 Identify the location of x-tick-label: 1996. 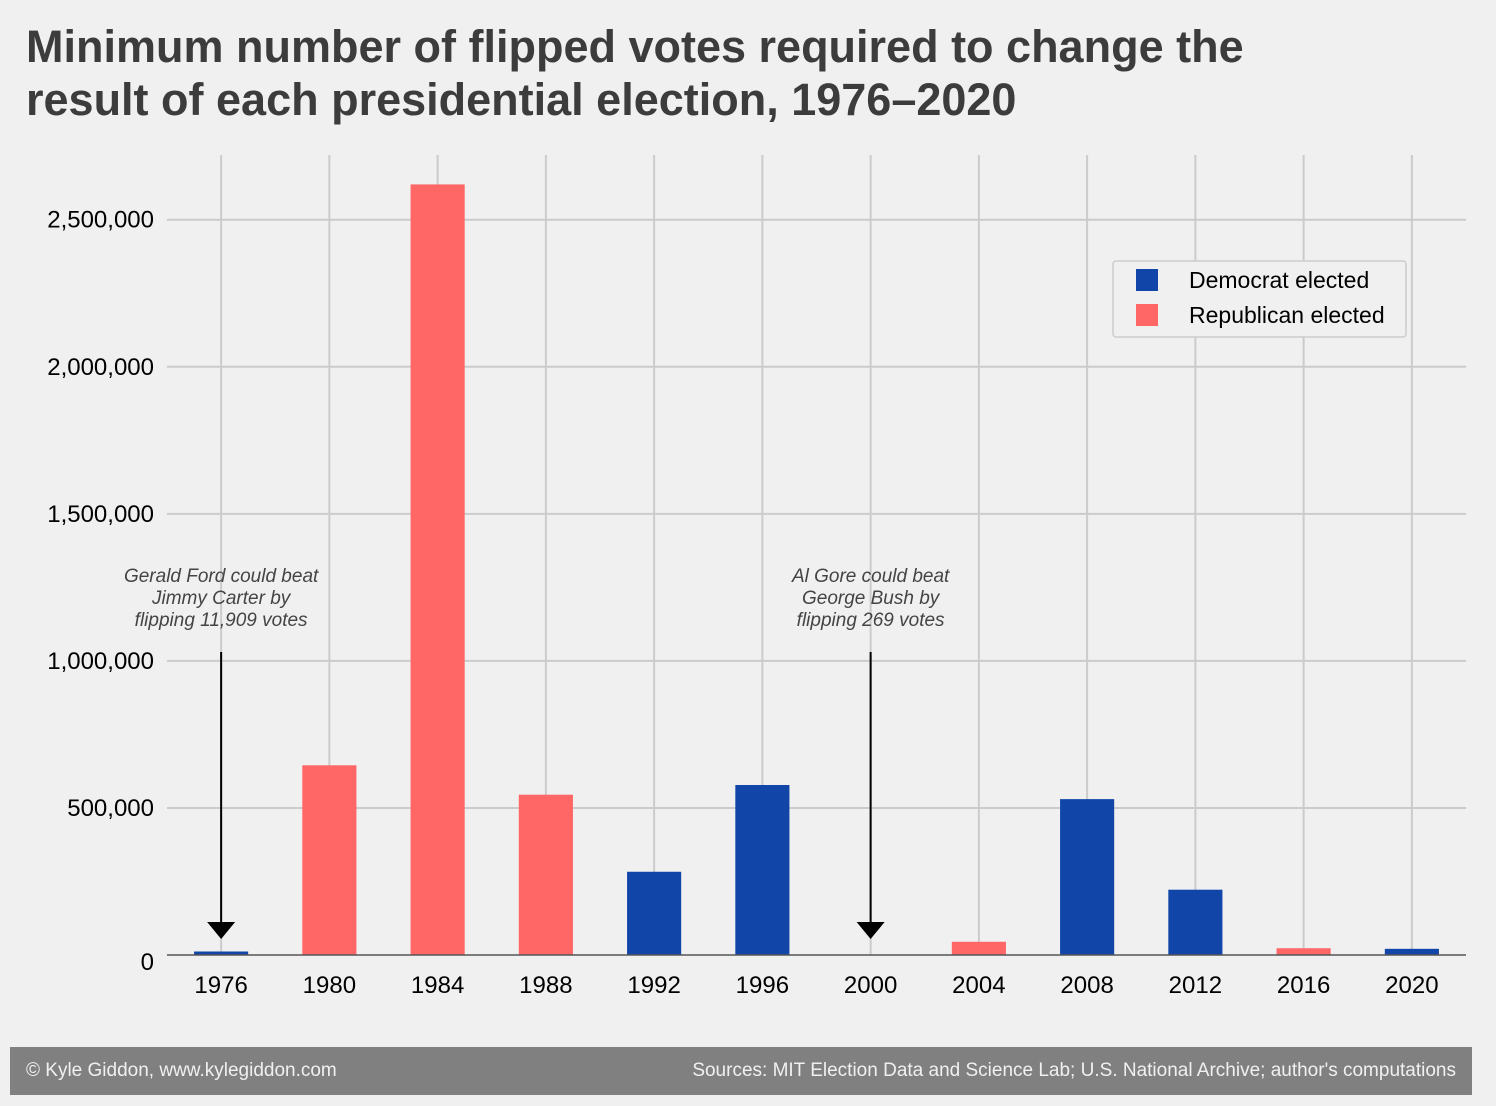
(762, 985).